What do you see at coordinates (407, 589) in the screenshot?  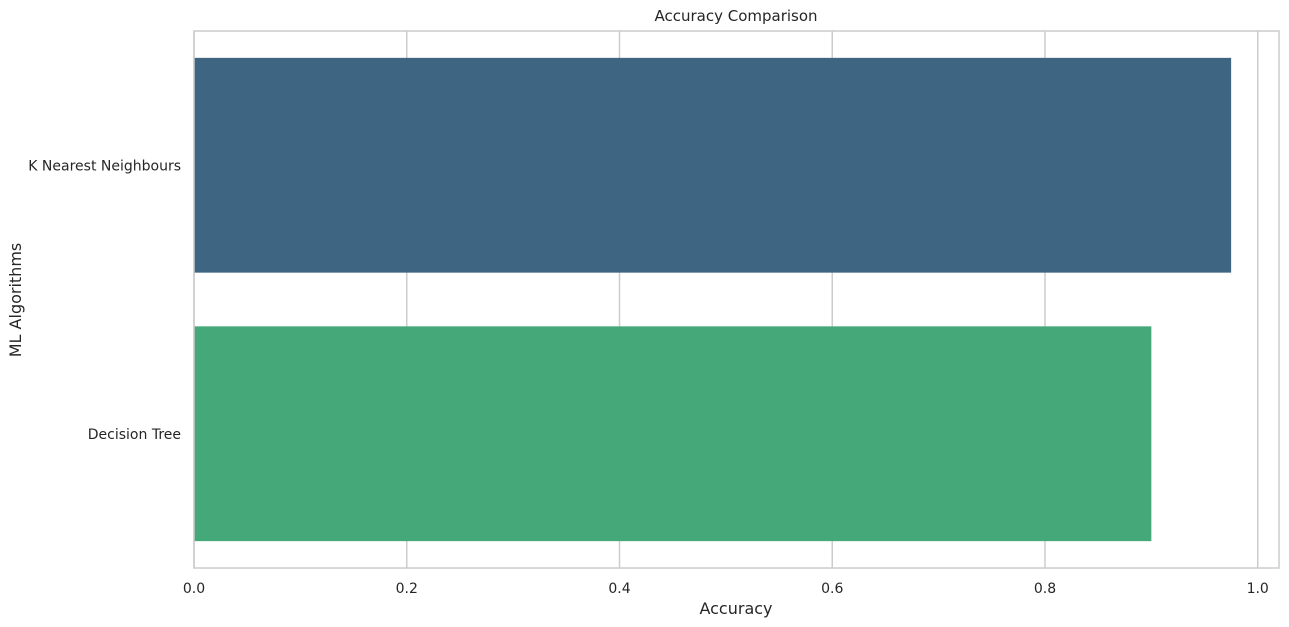 I see `x-tick-label: 0.2` at bounding box center [407, 589].